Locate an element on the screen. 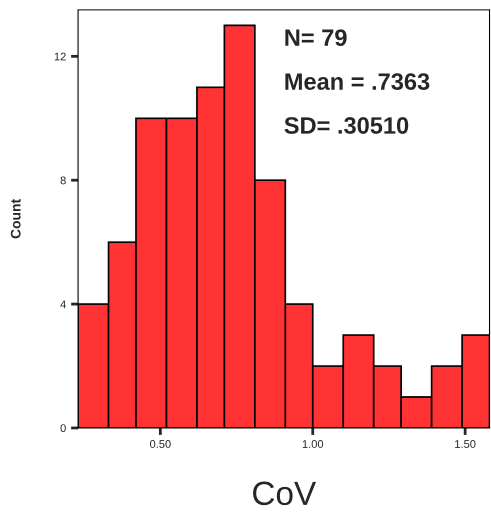 This screenshot has height=520, width=491. y-tick-label: 4 is located at coordinates (63, 304).